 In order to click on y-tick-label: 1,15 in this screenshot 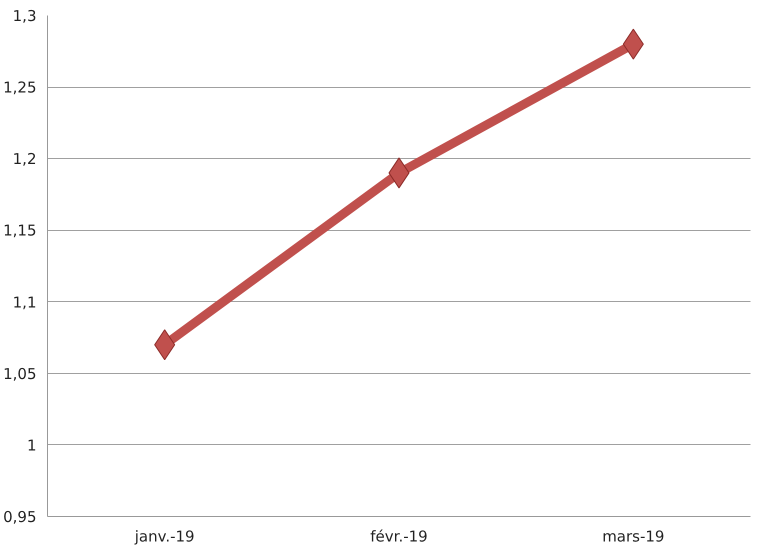, I will do `click(20, 231)`.